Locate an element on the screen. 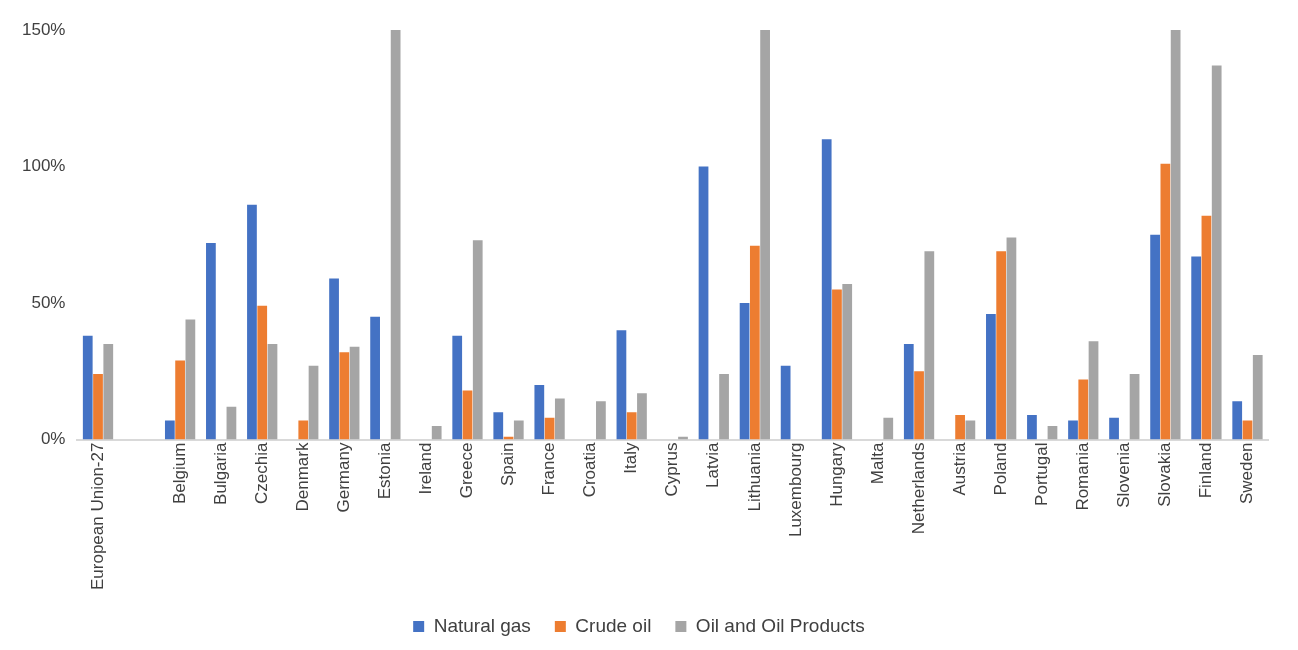  x-tick-label: Romania is located at coordinates (1082, 476).